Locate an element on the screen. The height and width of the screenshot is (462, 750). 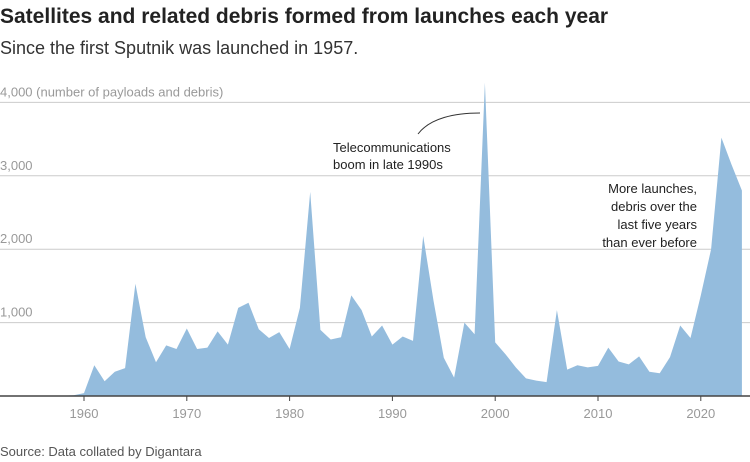
y-tick-label: 1,000 is located at coordinates (16, 312).